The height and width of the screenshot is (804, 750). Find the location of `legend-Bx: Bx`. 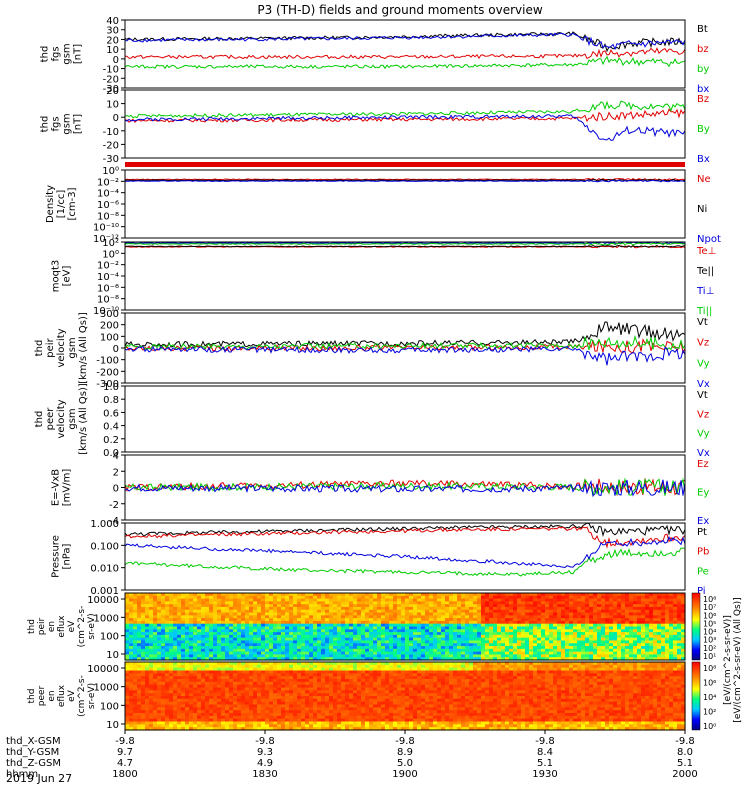

legend-Bx: Bx is located at coordinates (703, 159).